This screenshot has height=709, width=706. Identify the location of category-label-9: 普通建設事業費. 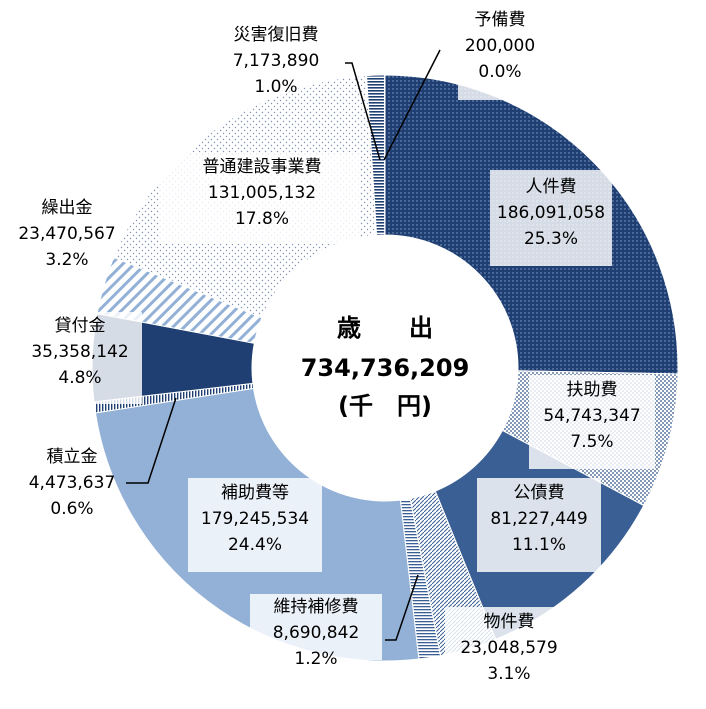
(262, 167).